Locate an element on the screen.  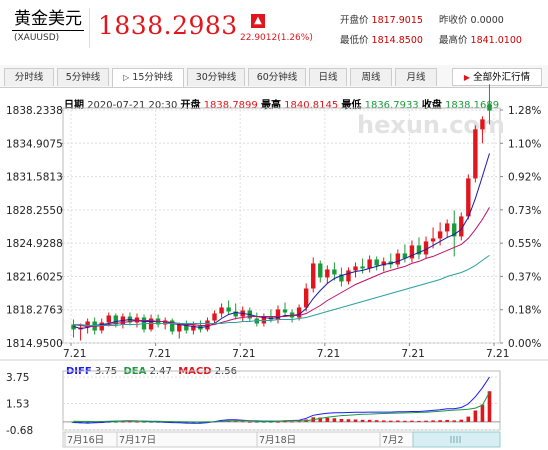
tab-5min: 5分钟线 is located at coordinates (83, 77).